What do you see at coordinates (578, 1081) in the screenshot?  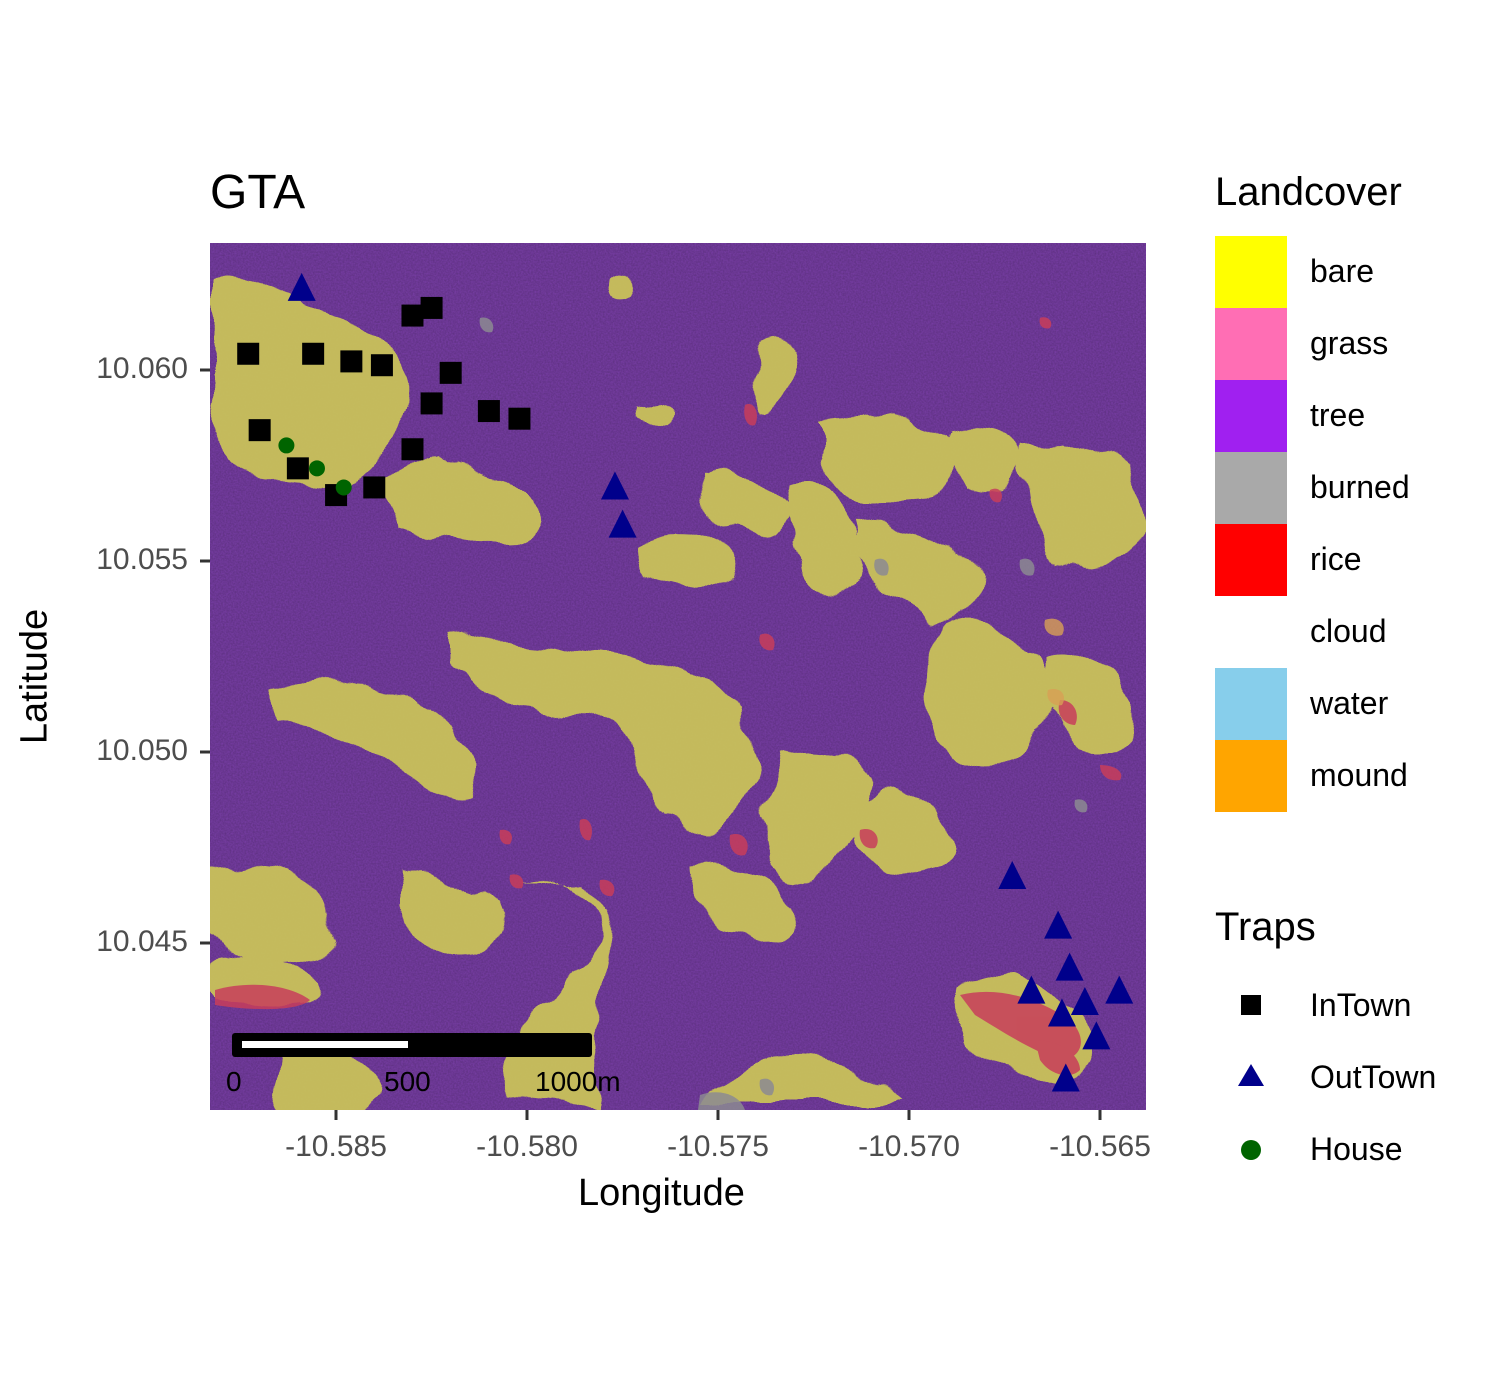 I see `scale-label-1000m: 1000m` at bounding box center [578, 1081].